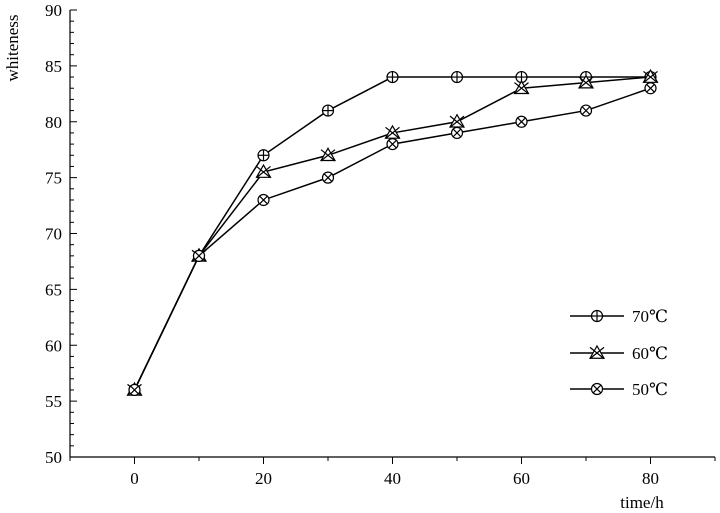 This screenshot has width=720, height=513. Describe the element at coordinates (53, 401) in the screenshot. I see `y-tick-label: 55` at that location.